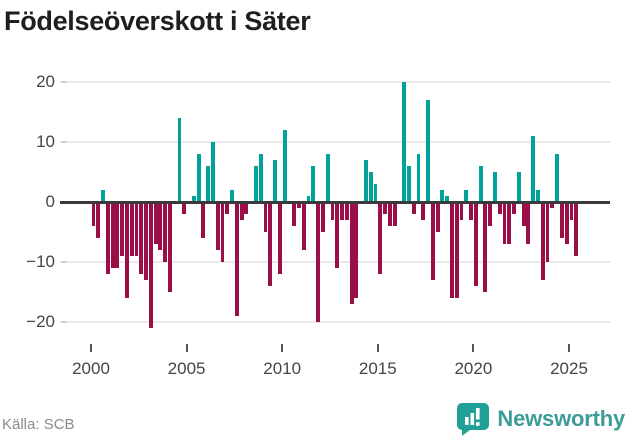 This screenshot has height=439, width=631. I want to click on y-axis-label: −20, so click(40, 321).